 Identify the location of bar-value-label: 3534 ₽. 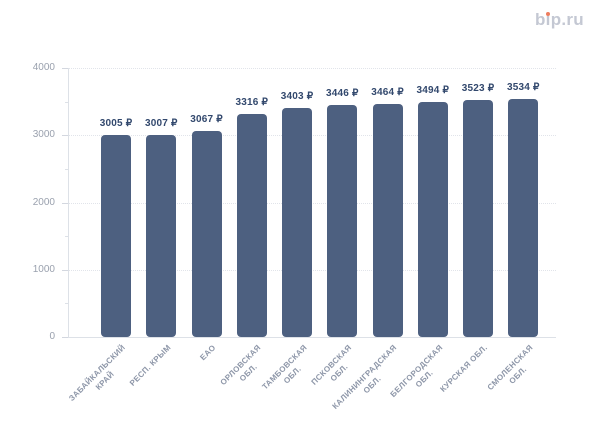
(523, 88).